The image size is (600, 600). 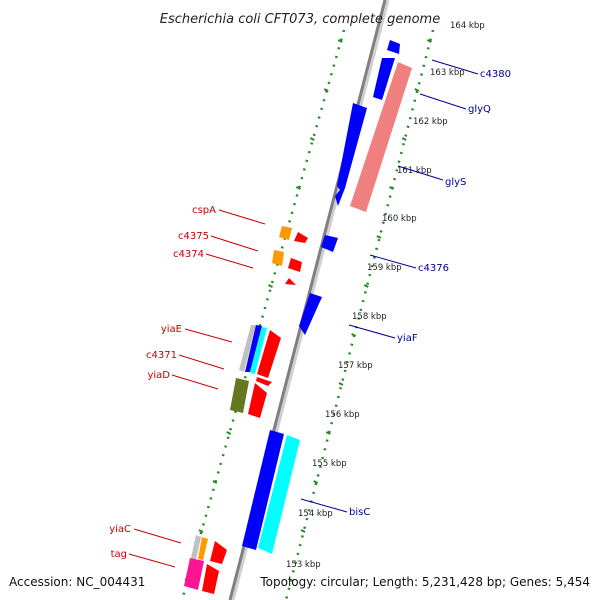 I want to click on gene-label-yiaE: yiaE, so click(x=171, y=329).